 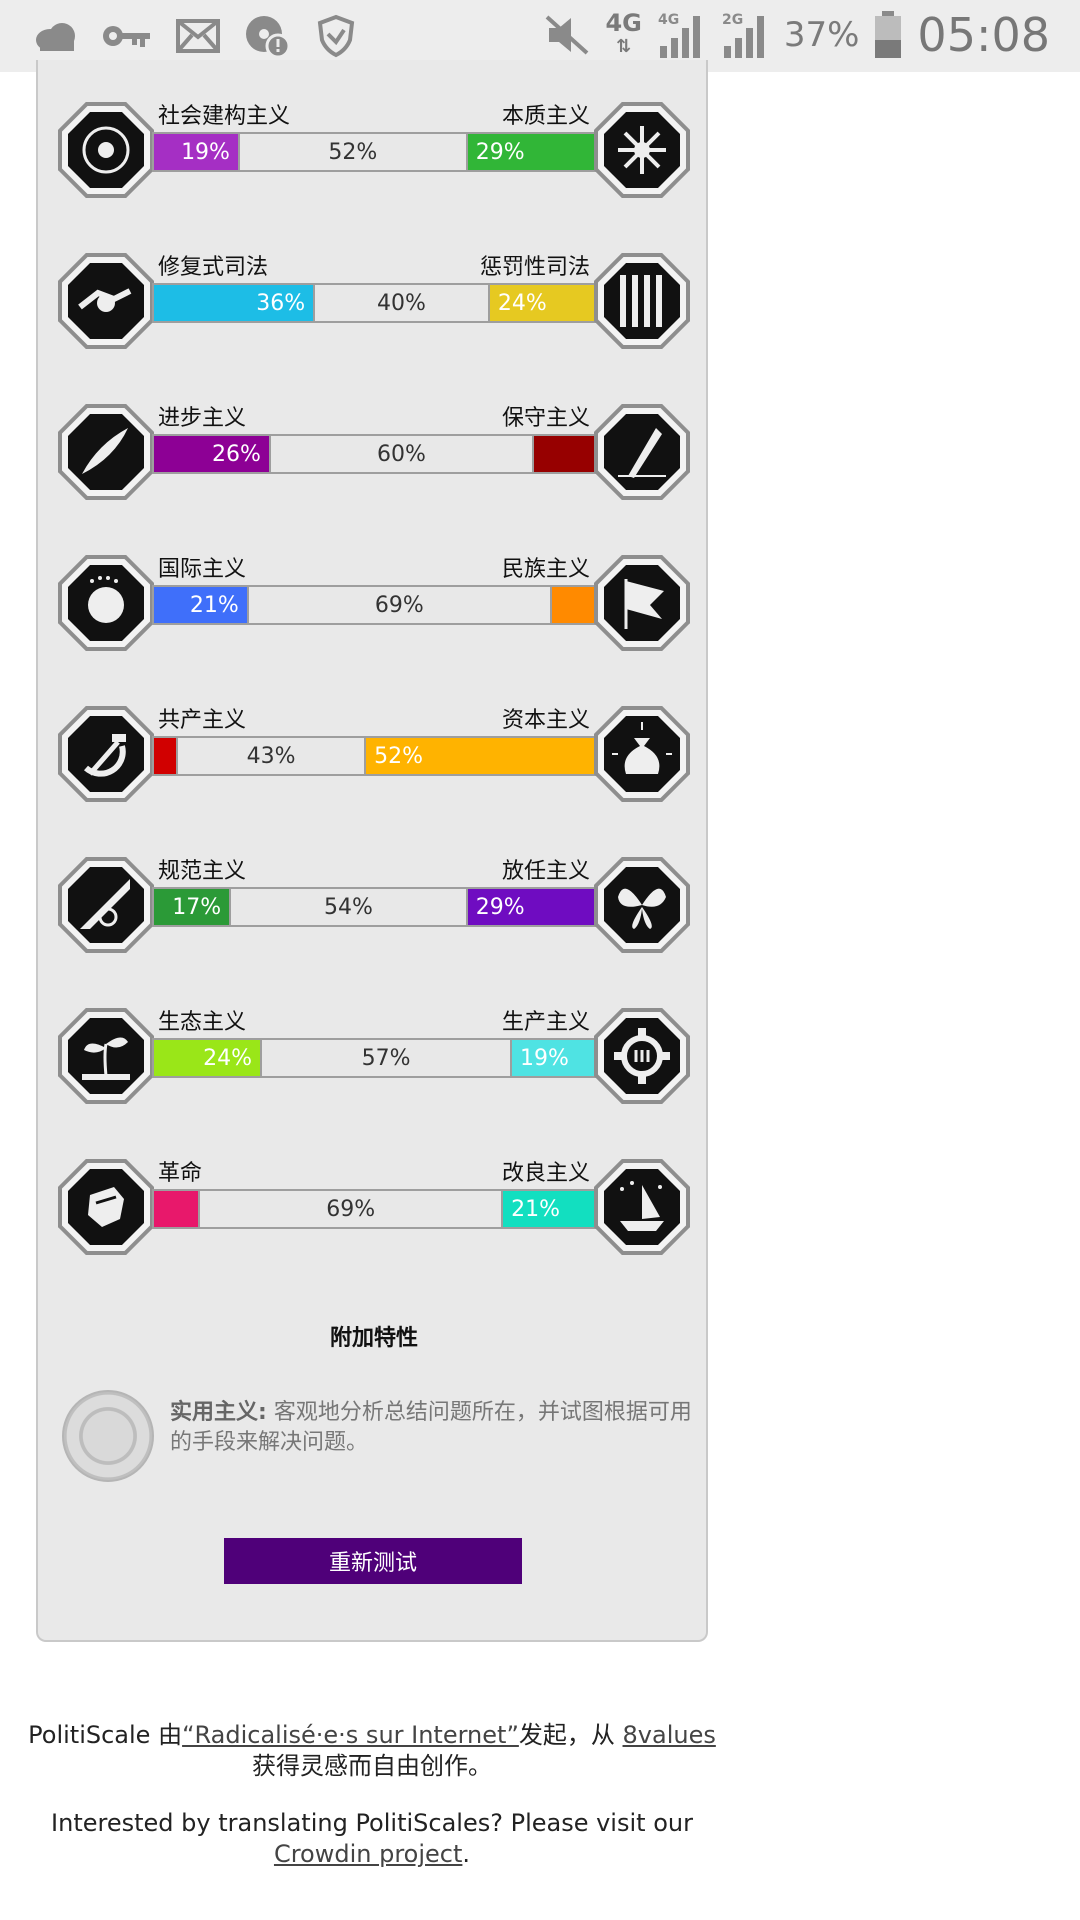 I want to click on axis-row: 共产主义 资本主义 43% 52%, so click(x=374, y=749).